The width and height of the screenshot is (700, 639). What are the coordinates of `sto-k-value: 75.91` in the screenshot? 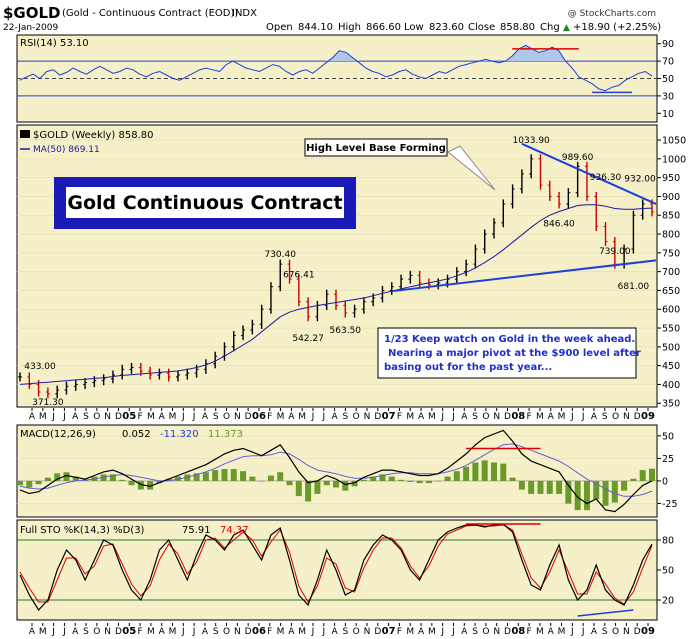 It's located at (196, 530).